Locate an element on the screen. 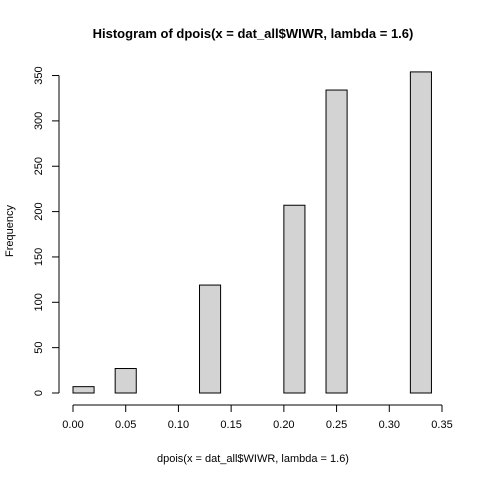 The image size is (480, 485). y-axis: 0 50 100 150 200 250 300 350 is located at coordinates (46, 231).